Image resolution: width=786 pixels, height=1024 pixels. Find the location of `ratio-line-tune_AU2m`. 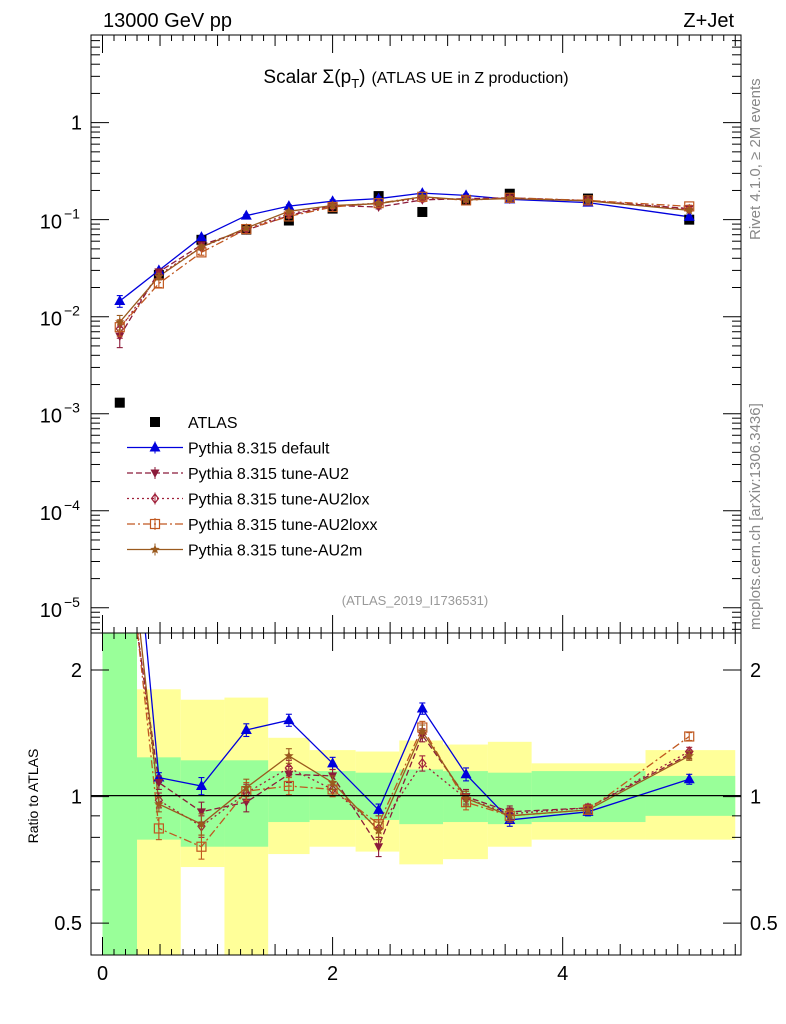

ratio-line-tune_AU2m is located at coordinates (414, 732).